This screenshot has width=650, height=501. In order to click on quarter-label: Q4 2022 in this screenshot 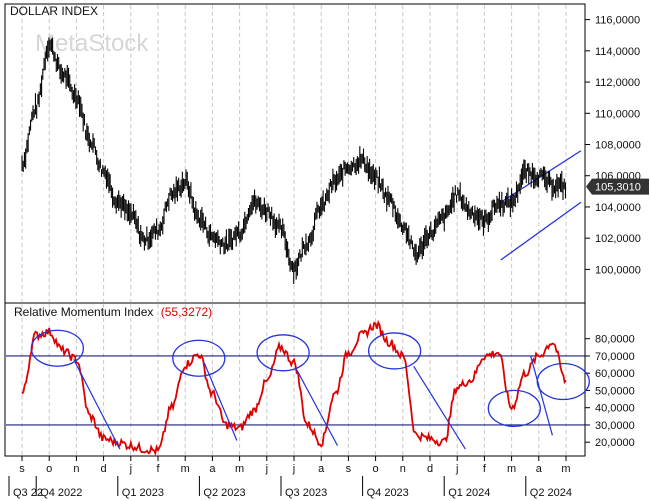, I will do `click(61, 493)`.